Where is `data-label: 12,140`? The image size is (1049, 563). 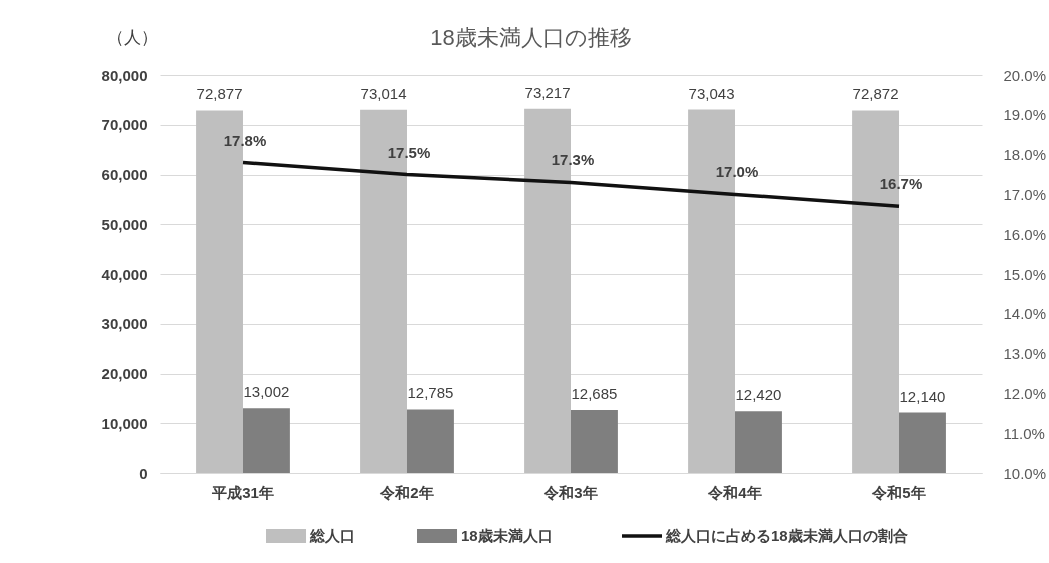
data-label: 12,140 is located at coordinates (922, 396).